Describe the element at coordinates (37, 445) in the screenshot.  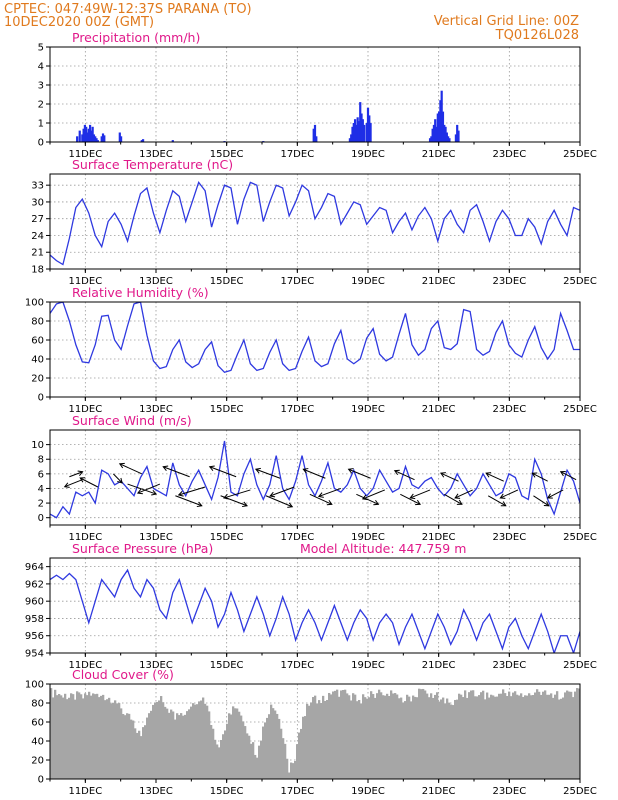
I see `wind-ytick-label: 10` at that location.